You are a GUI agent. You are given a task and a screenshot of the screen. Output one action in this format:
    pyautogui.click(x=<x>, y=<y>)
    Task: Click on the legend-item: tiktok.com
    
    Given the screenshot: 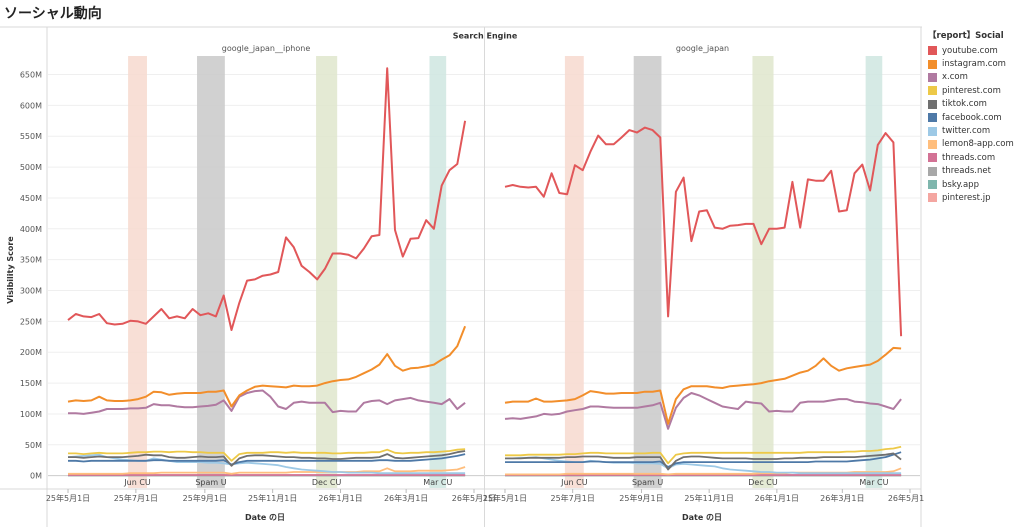 What is the action you would take?
    pyautogui.click(x=975, y=104)
    